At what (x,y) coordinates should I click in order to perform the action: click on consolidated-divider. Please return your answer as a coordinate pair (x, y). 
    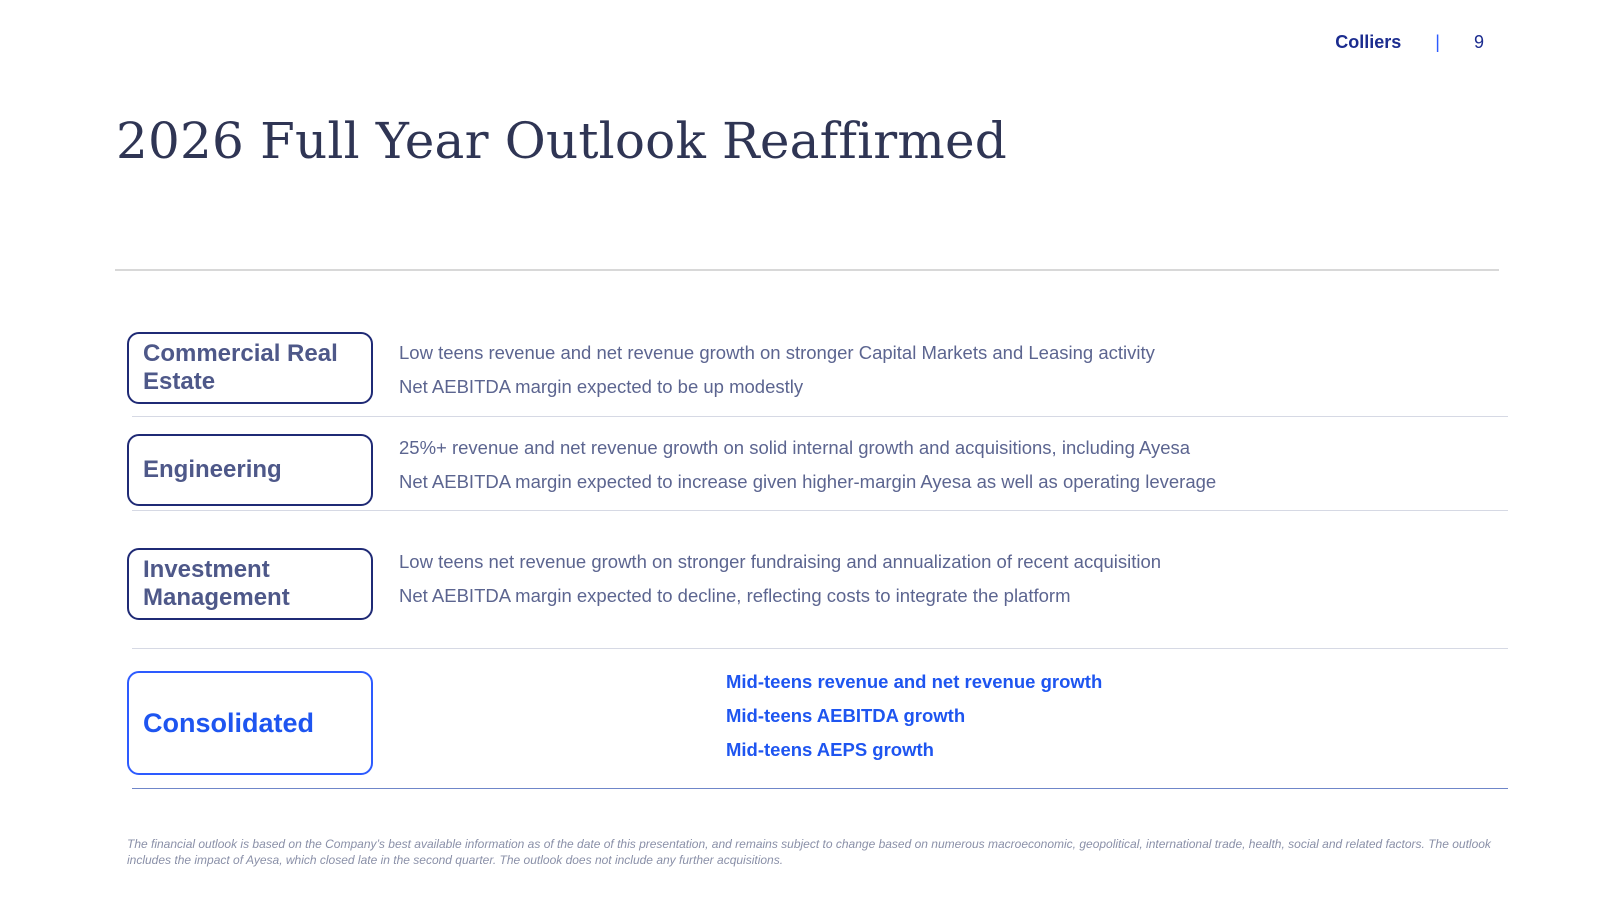
    Looking at the image, I should click on (820, 788).